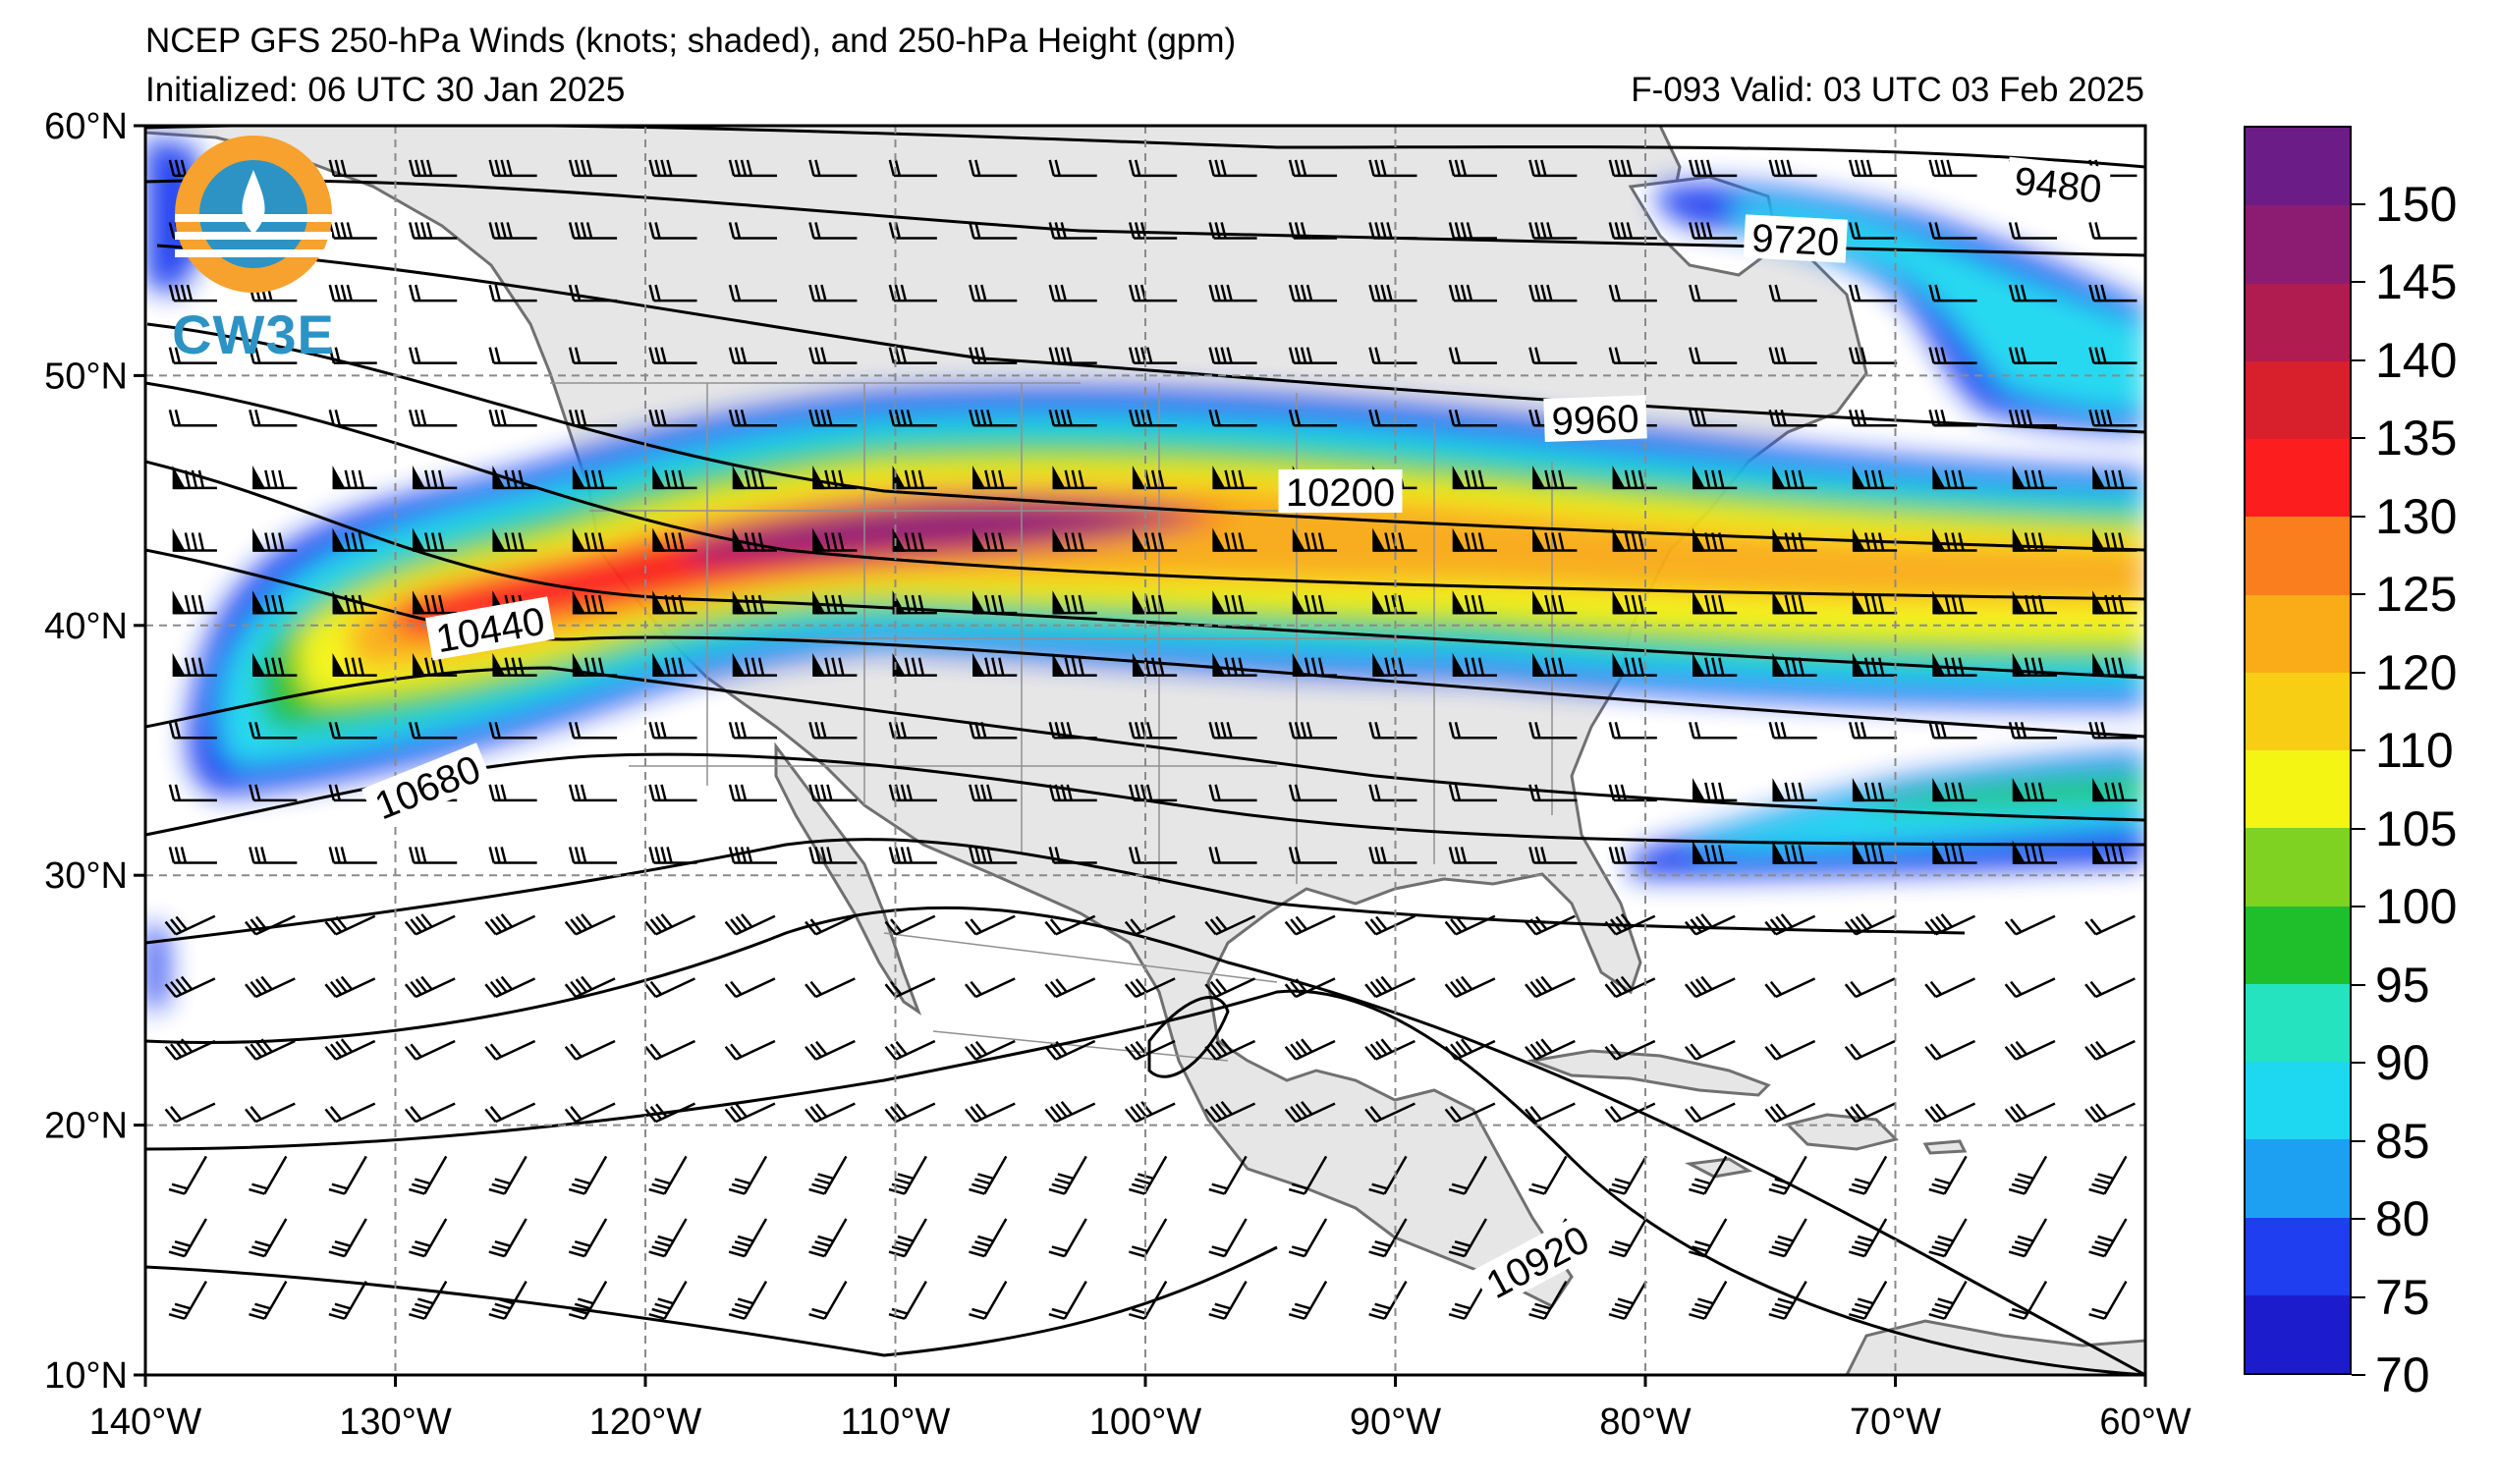  I want to click on colorbar-label: 150, so click(2416, 204).